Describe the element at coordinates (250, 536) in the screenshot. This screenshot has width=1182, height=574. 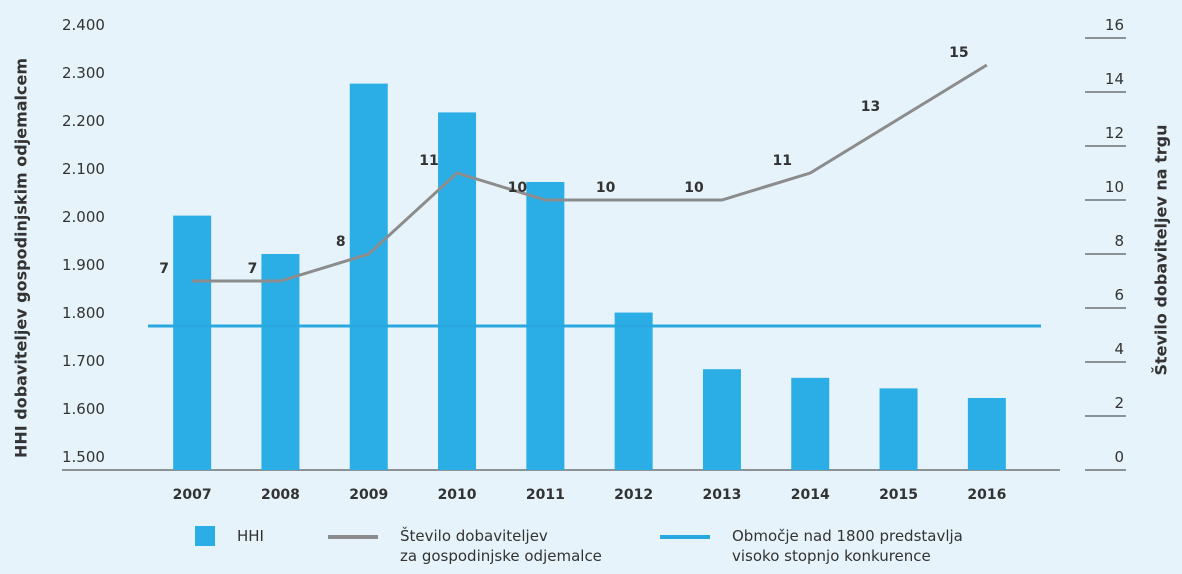
I see `legend-label: HHI` at that location.